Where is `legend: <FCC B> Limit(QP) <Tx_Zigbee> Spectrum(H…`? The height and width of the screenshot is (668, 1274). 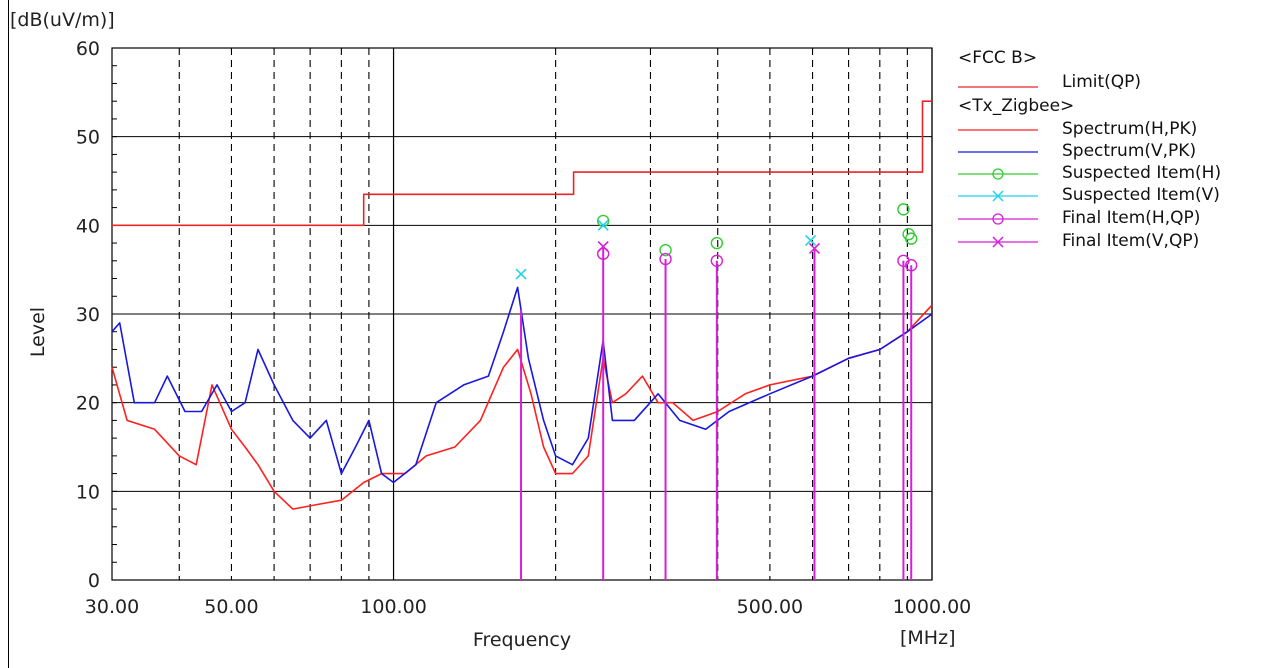 legend: <FCC B> Limit(QP) <Tx_Zigbee> Spectrum(H… is located at coordinates (1089, 149).